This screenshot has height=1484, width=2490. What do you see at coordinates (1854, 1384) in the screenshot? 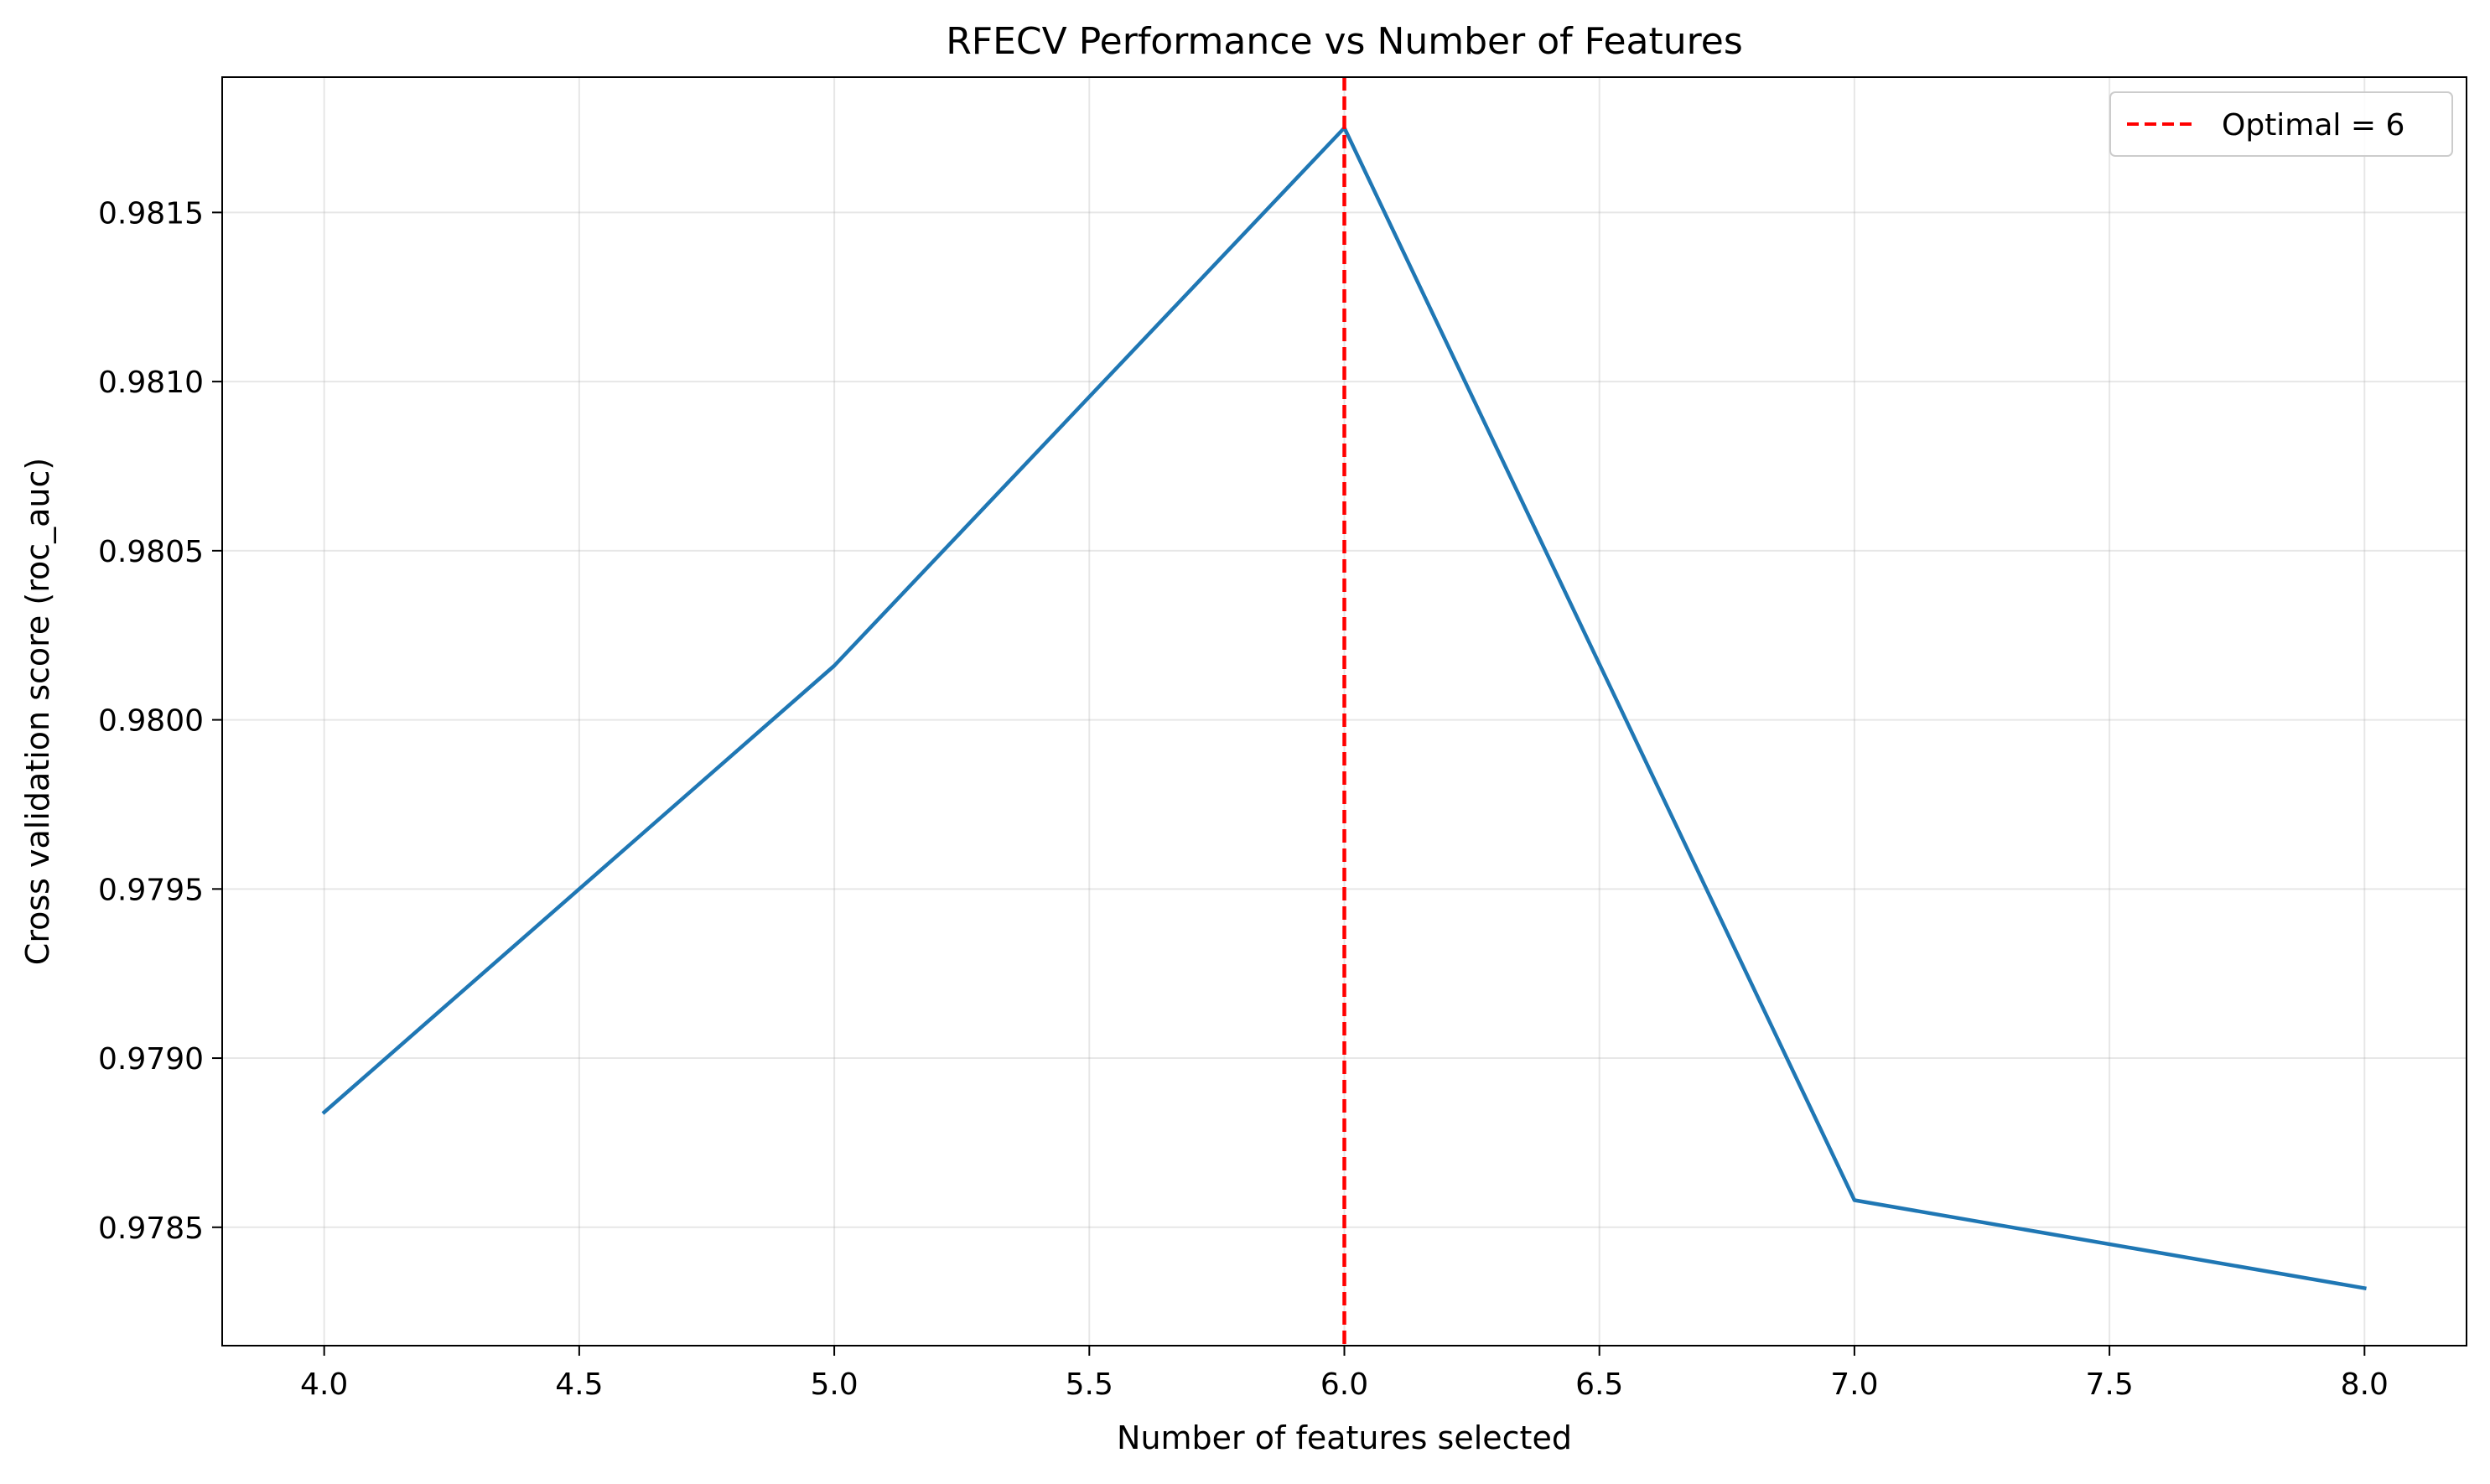
I see `x-tick-label: 7.0` at bounding box center [1854, 1384].